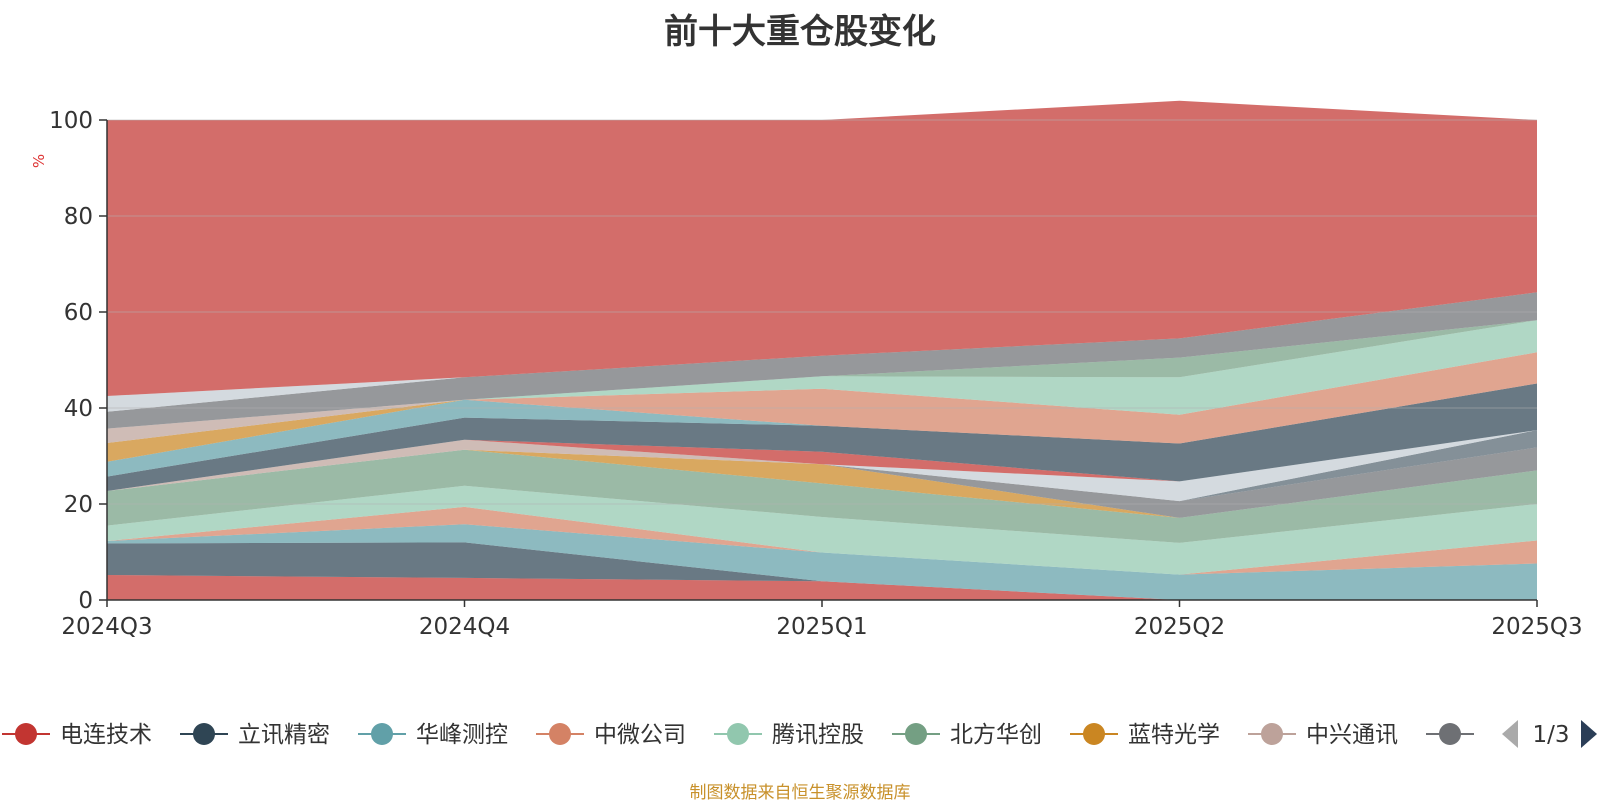 This screenshot has height=803, width=1600. What do you see at coordinates (640, 735) in the screenshot?
I see `legend-label: 中微公司` at bounding box center [640, 735].